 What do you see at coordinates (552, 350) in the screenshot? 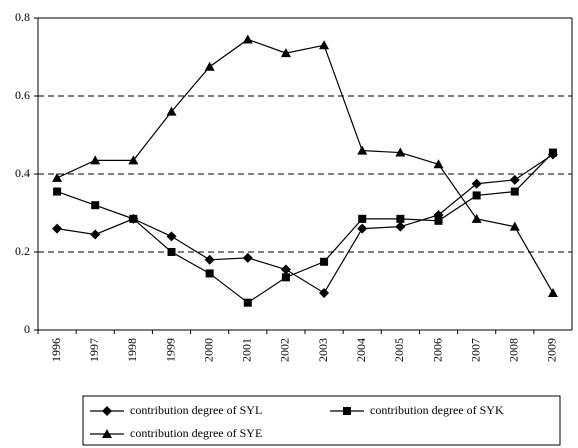
I see `x-tick-label: 2009` at bounding box center [552, 350].